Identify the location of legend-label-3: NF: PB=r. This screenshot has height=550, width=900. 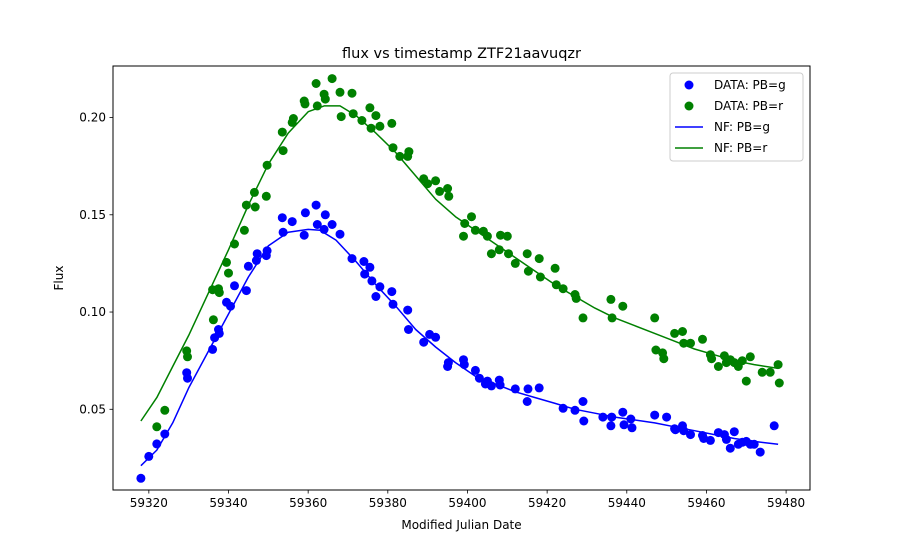
(740, 148).